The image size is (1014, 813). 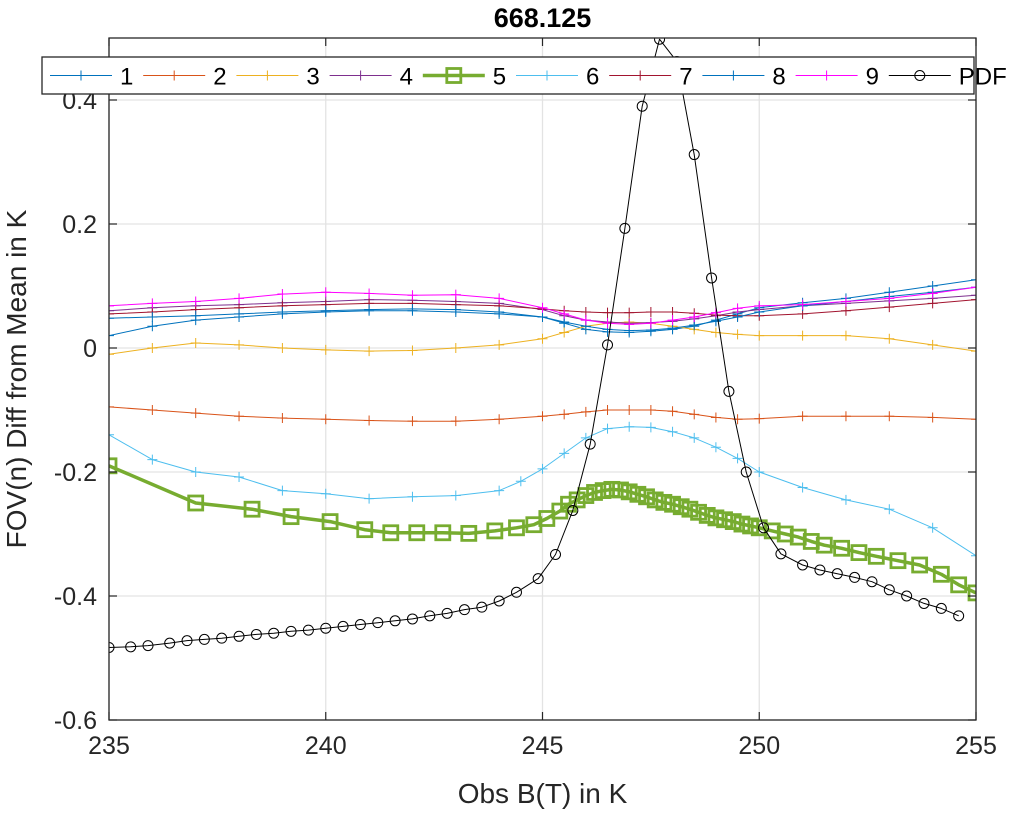 I want to click on y-tick-label: 0.2, so click(x=79, y=225).